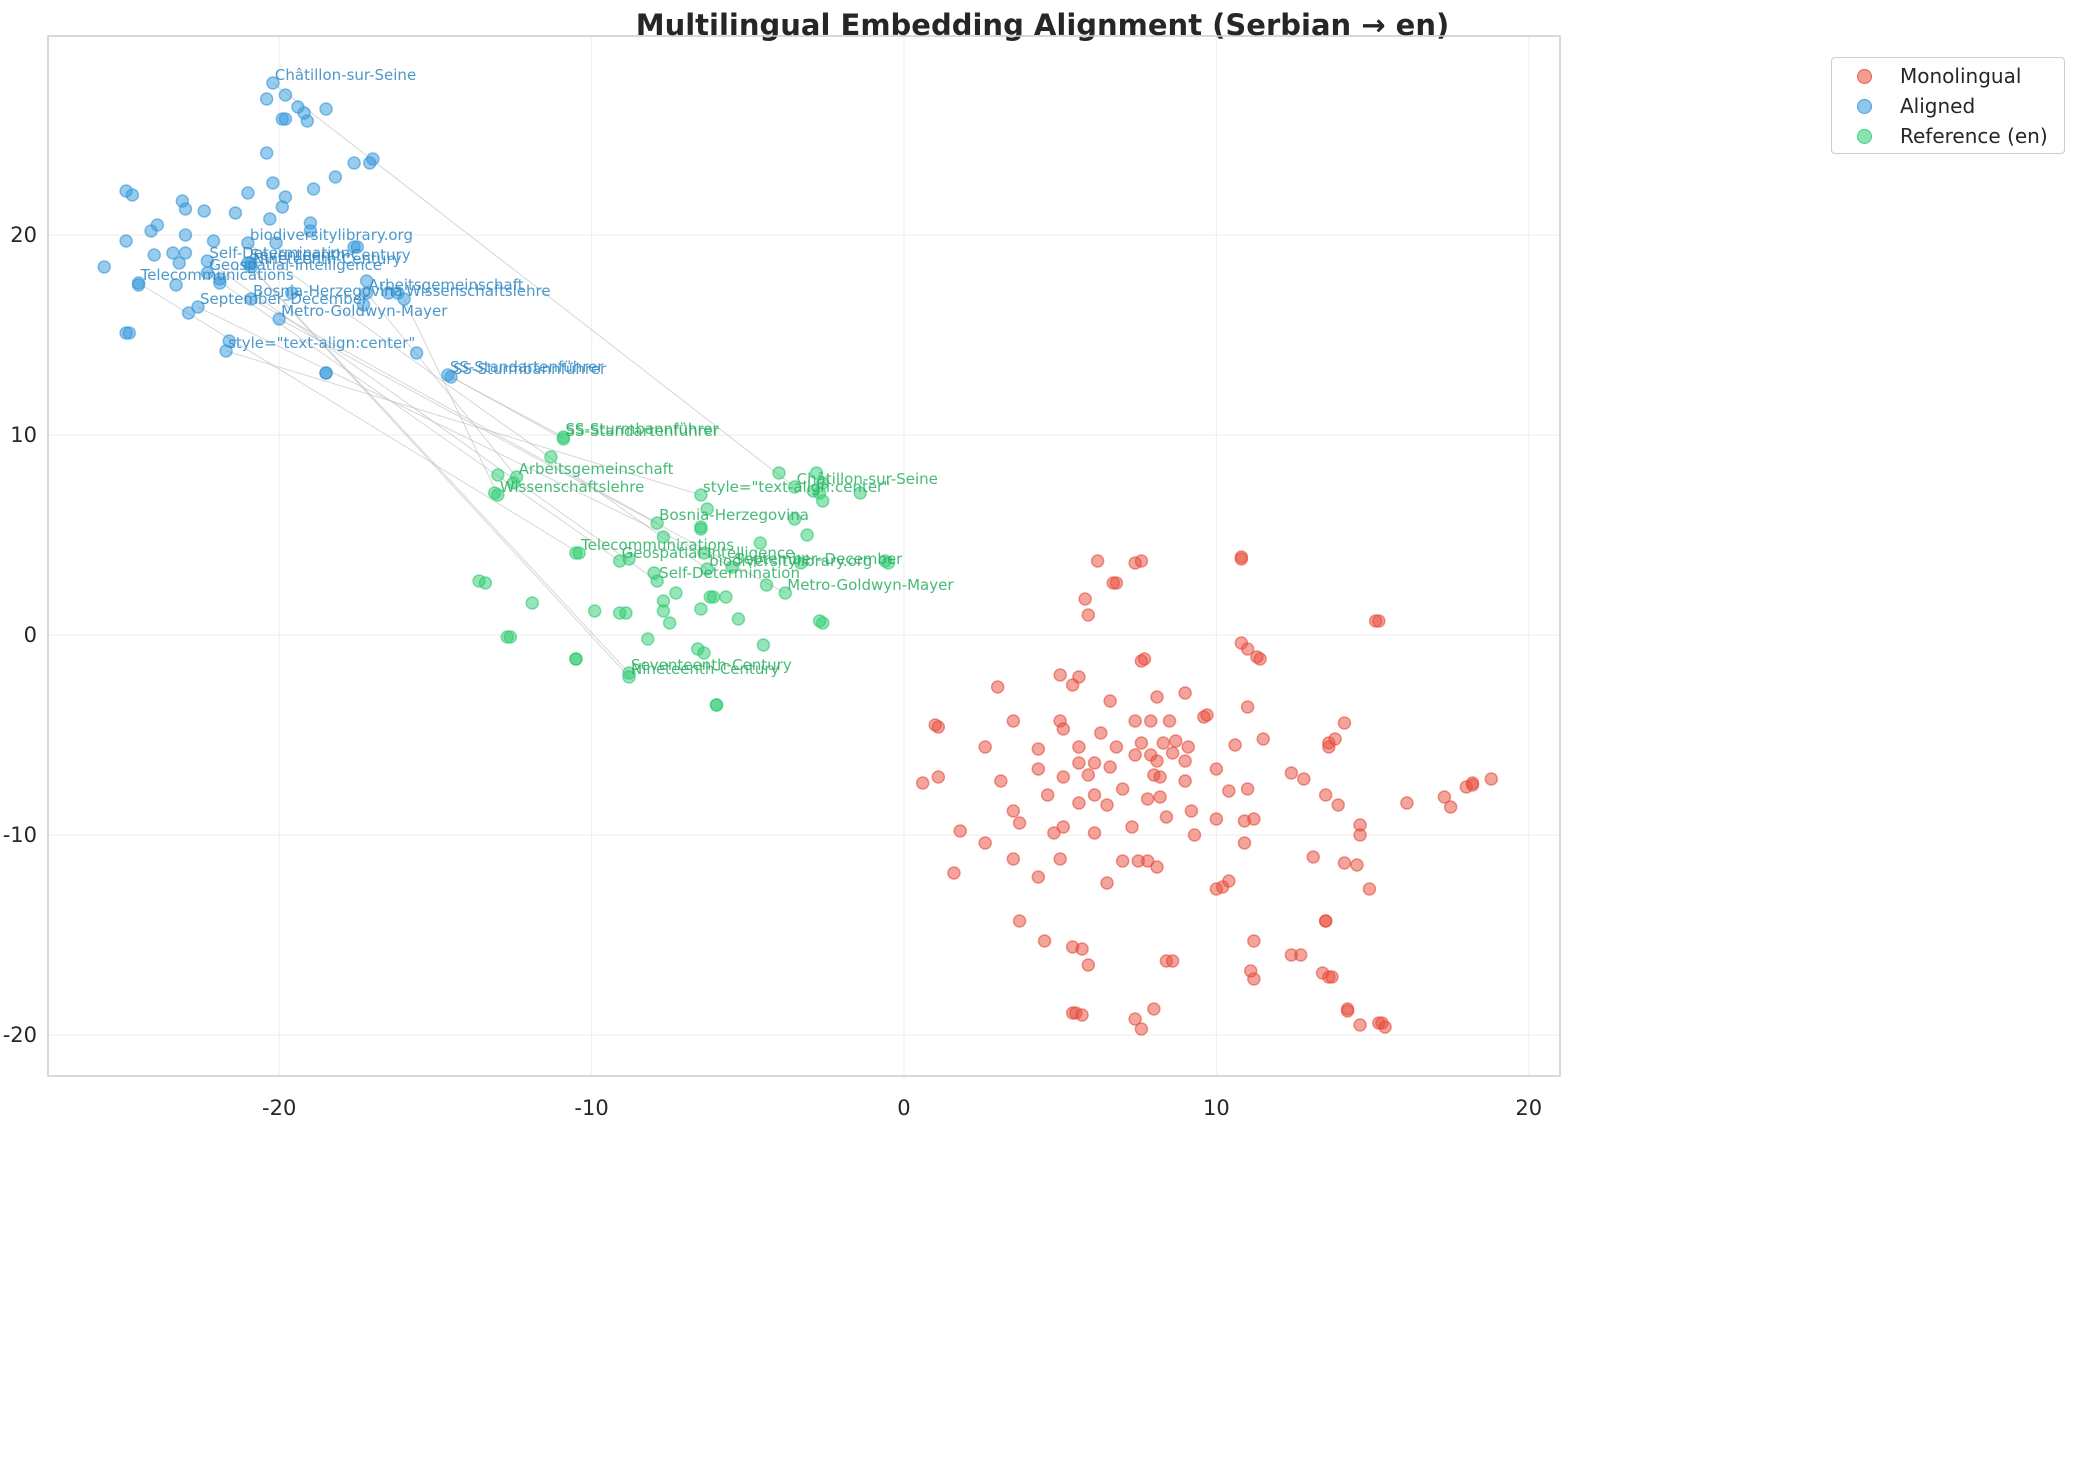 The image size is (2085, 1483). Describe the element at coordinates (20, 1035) in the screenshot. I see `y-tick-label: -20` at that location.